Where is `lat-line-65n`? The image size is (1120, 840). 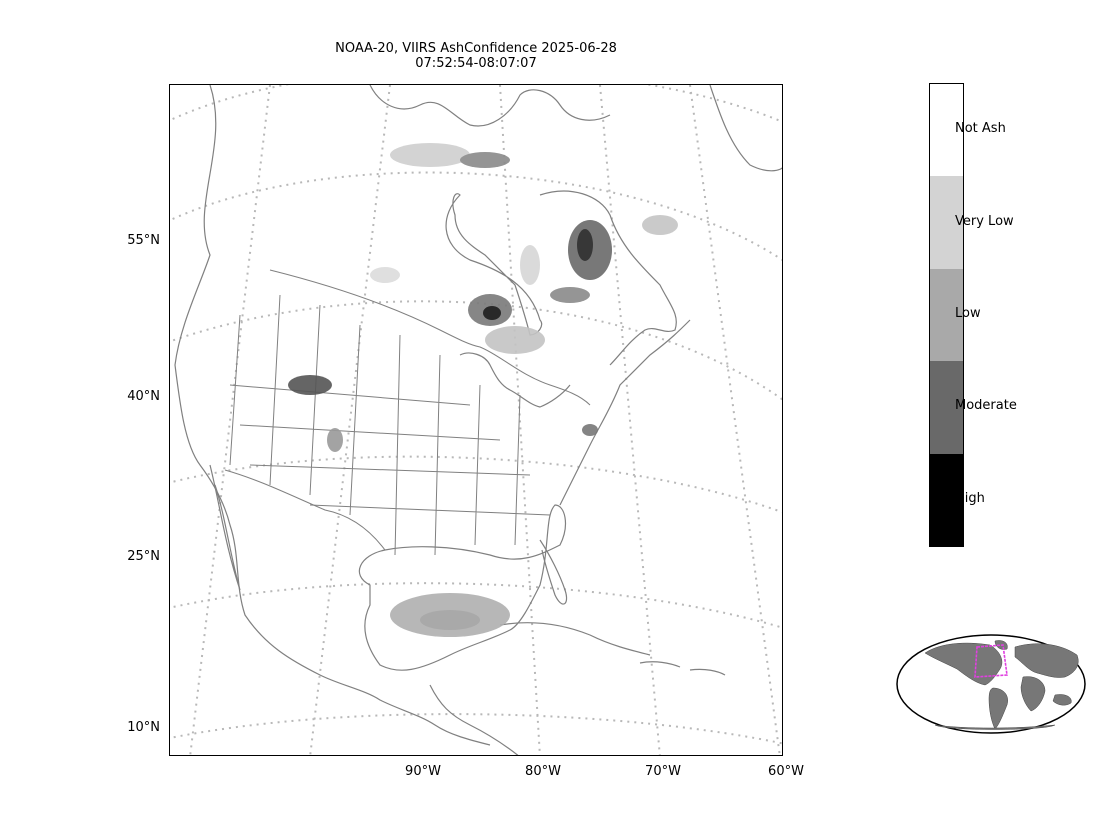 lat-line-65n is located at coordinates (476, 104).